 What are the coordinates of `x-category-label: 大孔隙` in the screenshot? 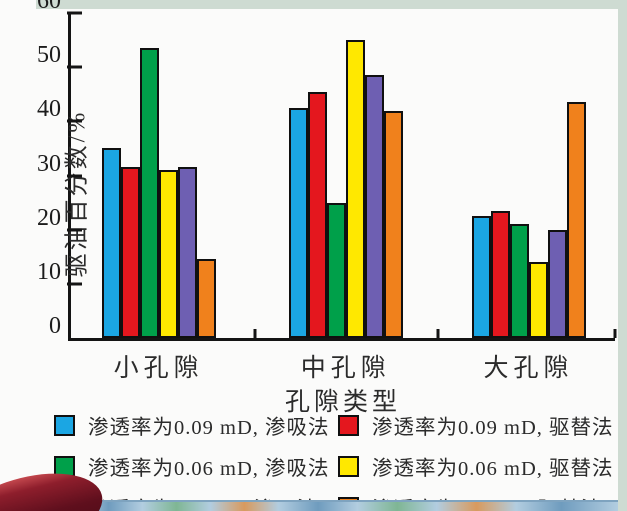 It's located at (528, 368).